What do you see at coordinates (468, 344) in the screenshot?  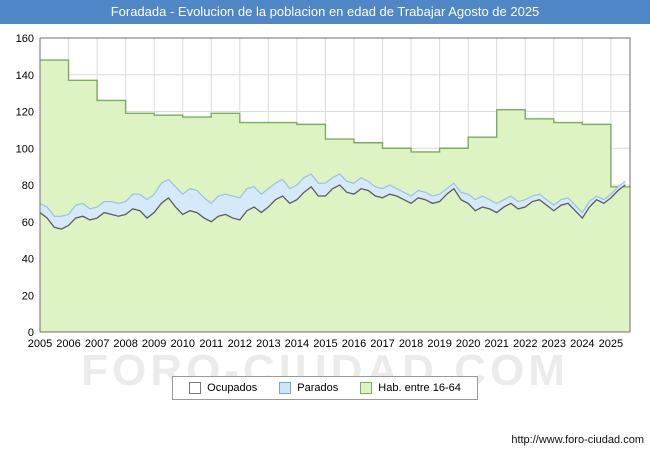 I see `svg-text: 2020` at bounding box center [468, 344].